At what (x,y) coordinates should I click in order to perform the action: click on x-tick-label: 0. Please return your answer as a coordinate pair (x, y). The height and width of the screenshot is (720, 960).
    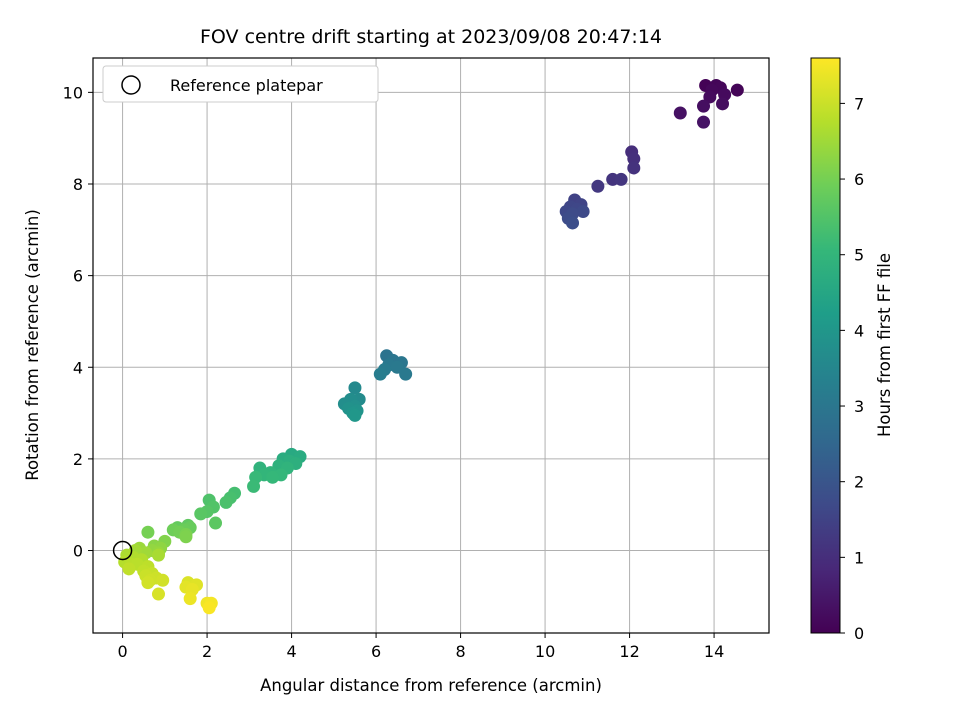
    Looking at the image, I should click on (122, 651).